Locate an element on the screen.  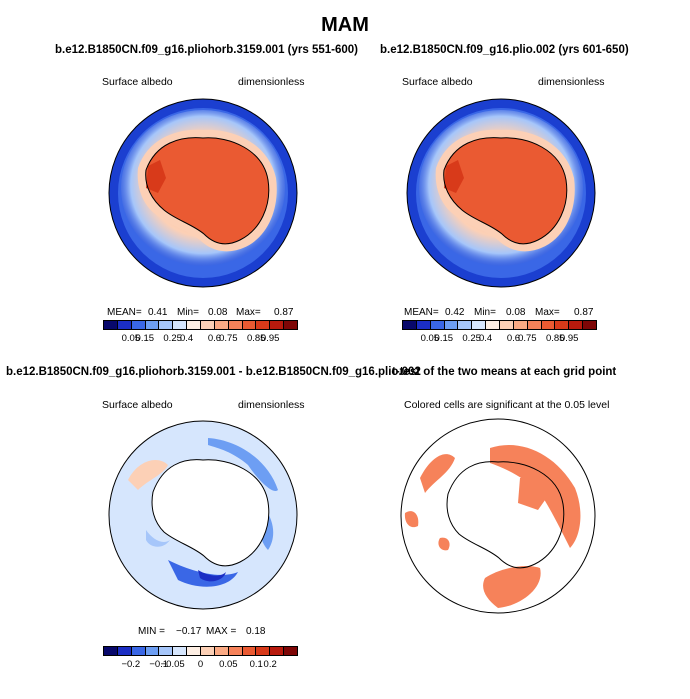
min-value-top-left: 0.08 is located at coordinates (218, 312).